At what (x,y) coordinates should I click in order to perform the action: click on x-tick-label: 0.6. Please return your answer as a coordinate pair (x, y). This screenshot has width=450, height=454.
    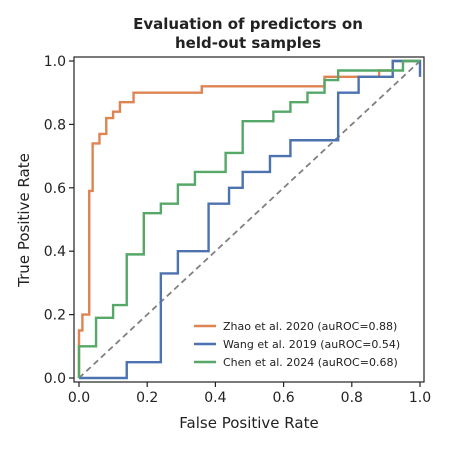
    Looking at the image, I should click on (283, 398).